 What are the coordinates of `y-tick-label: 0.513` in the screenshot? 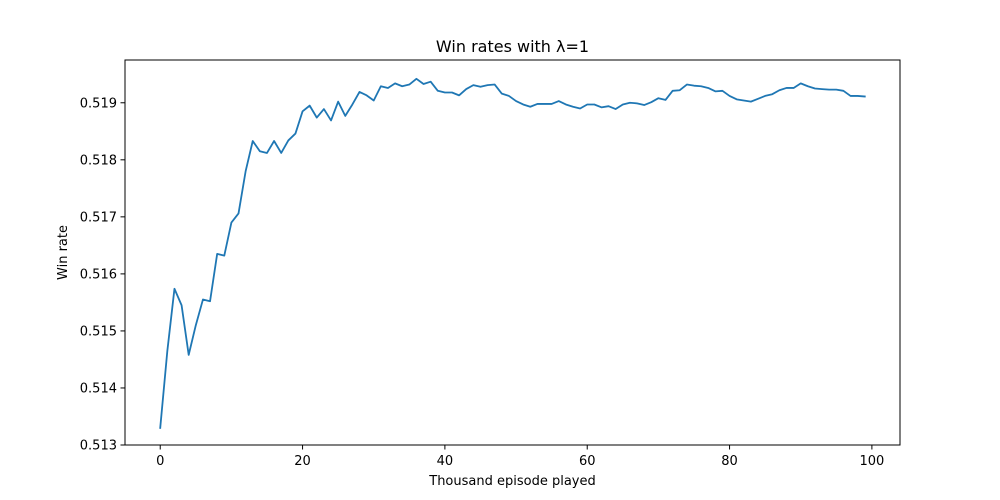 It's located at (98, 446).